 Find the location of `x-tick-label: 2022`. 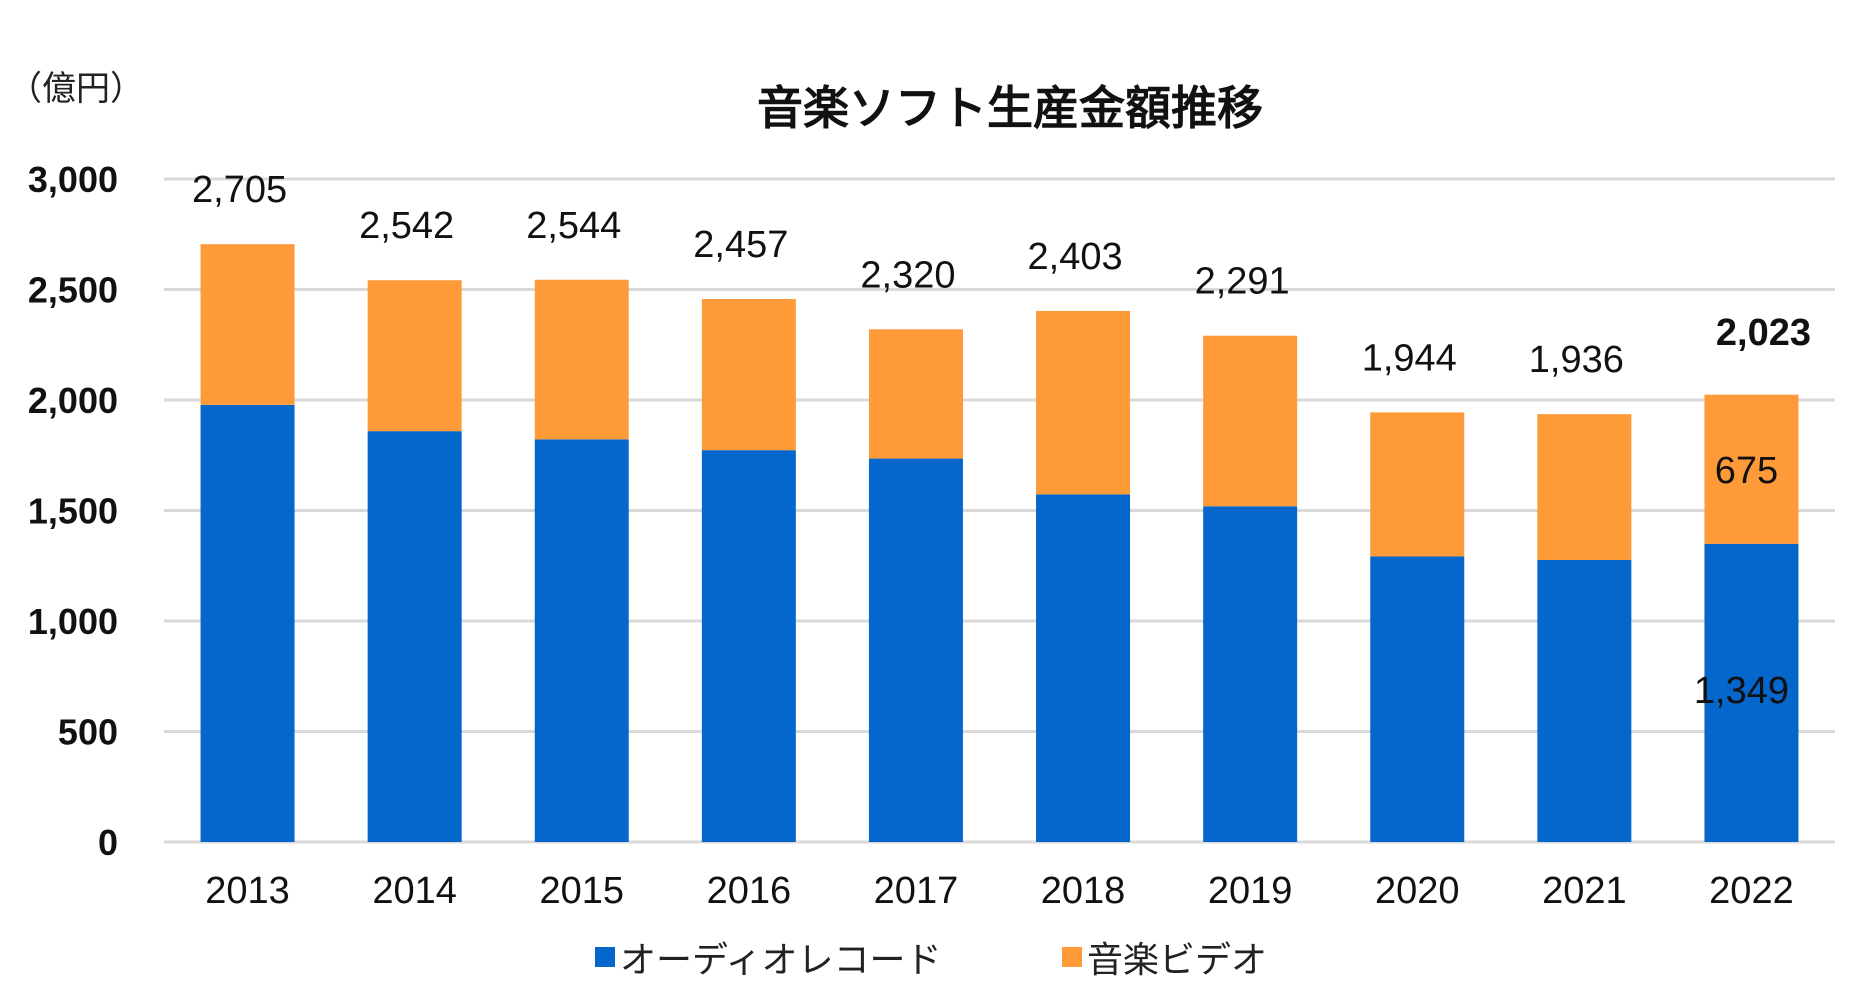

x-tick-label: 2022 is located at coordinates (1751, 891).